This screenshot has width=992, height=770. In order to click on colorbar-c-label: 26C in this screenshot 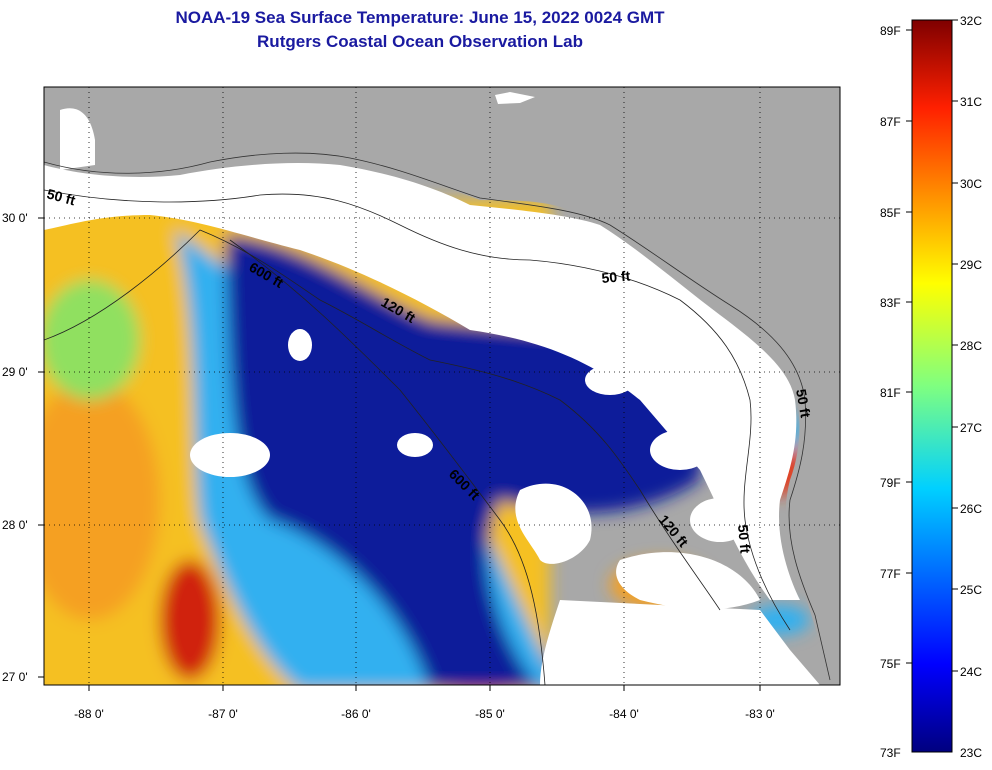, I will do `click(971, 509)`.